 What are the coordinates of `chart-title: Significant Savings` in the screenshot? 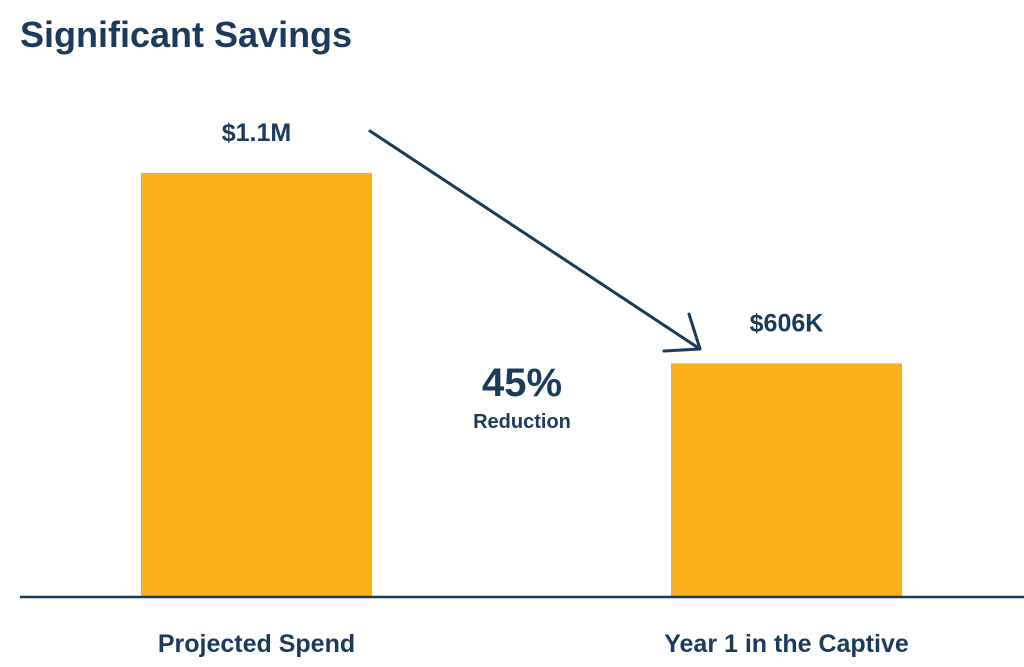 It's located at (186, 34).